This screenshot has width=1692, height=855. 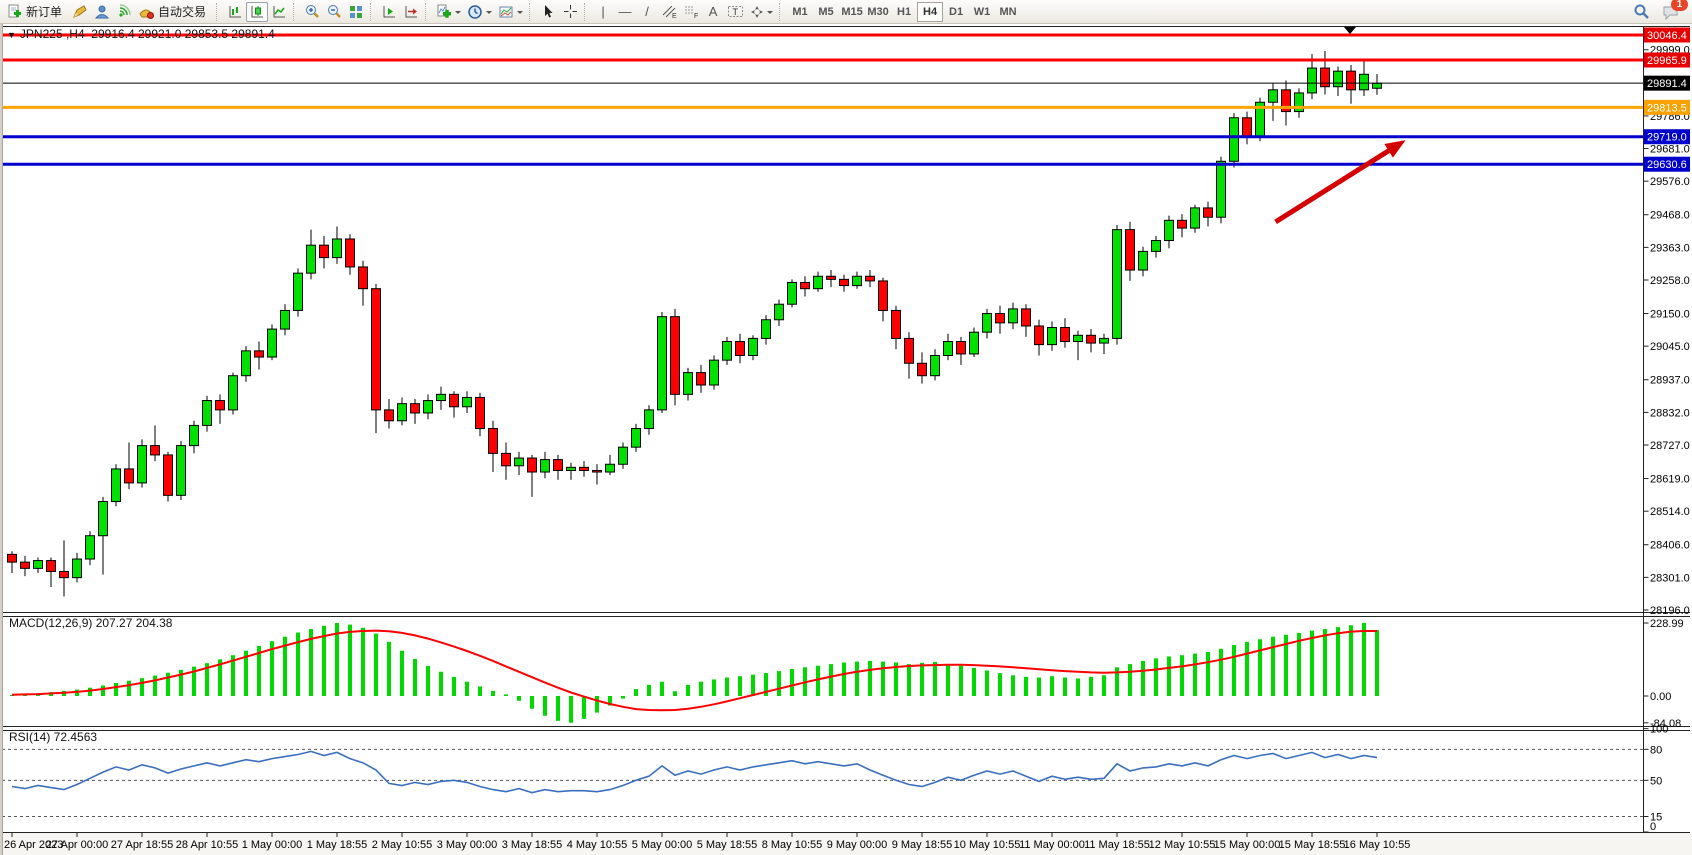 I want to click on periods-button, so click(x=479, y=12).